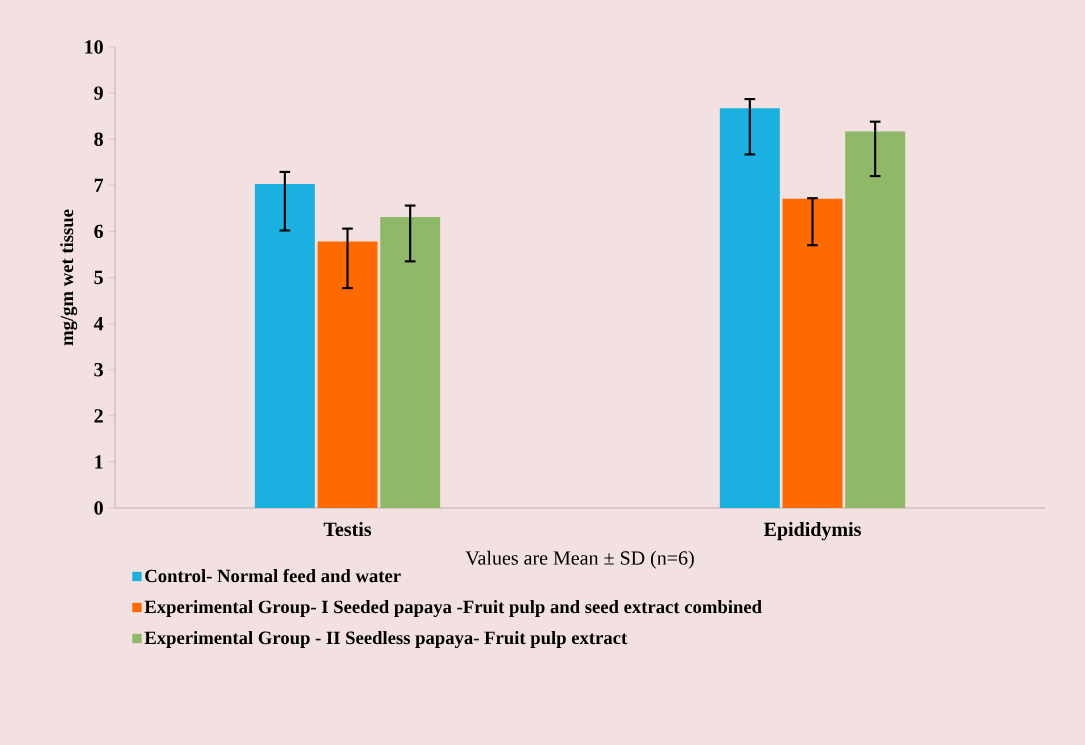 The height and width of the screenshot is (745, 1085). What do you see at coordinates (69, 277) in the screenshot?
I see `y-axis-title: mg/gm wet tissue` at bounding box center [69, 277].